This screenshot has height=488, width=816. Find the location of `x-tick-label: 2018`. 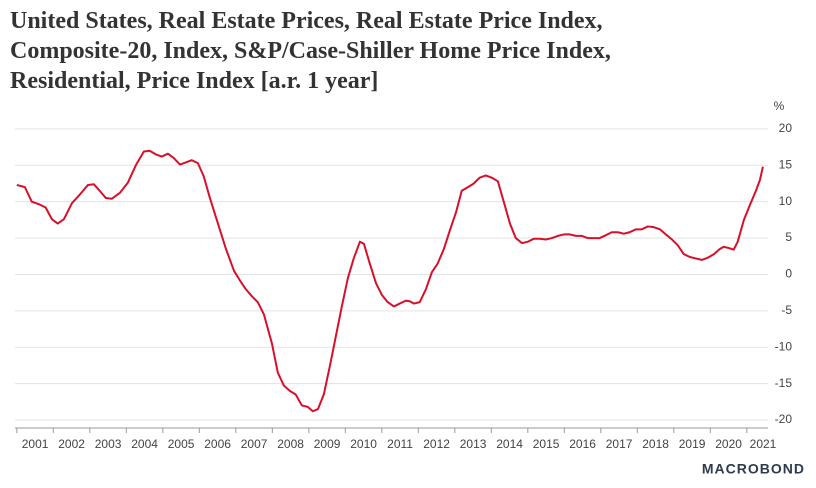

x-tick-label: 2018 is located at coordinates (655, 444).